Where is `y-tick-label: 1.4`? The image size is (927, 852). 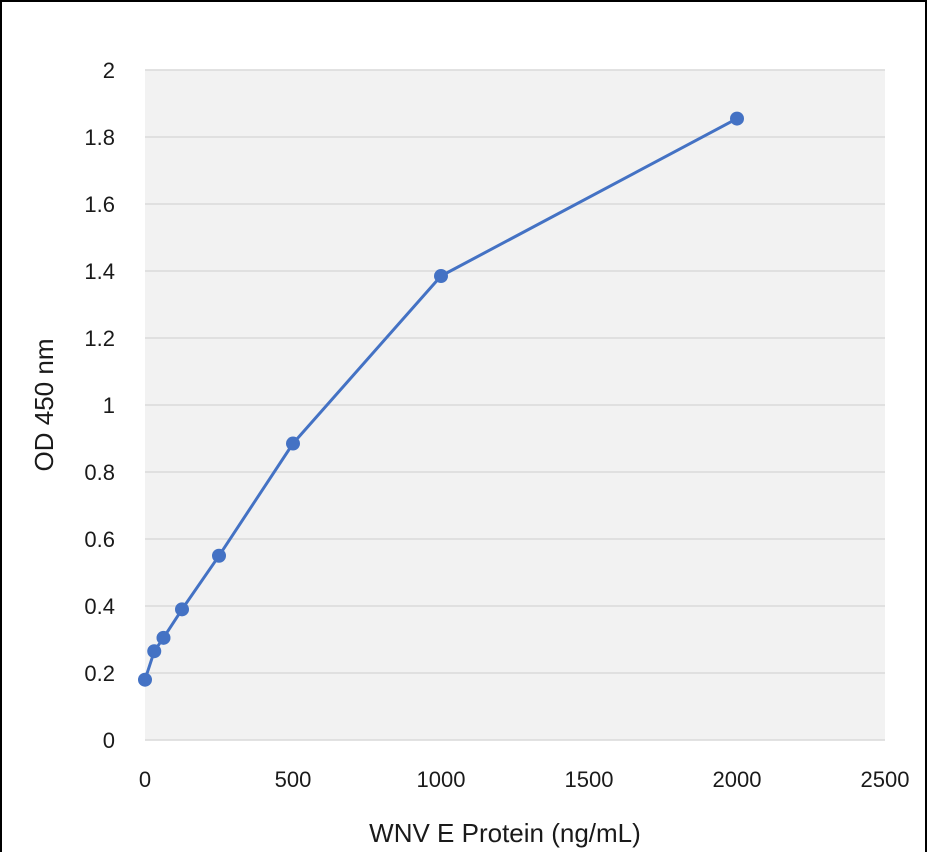 y-tick-label: 1.4 is located at coordinates (99, 271).